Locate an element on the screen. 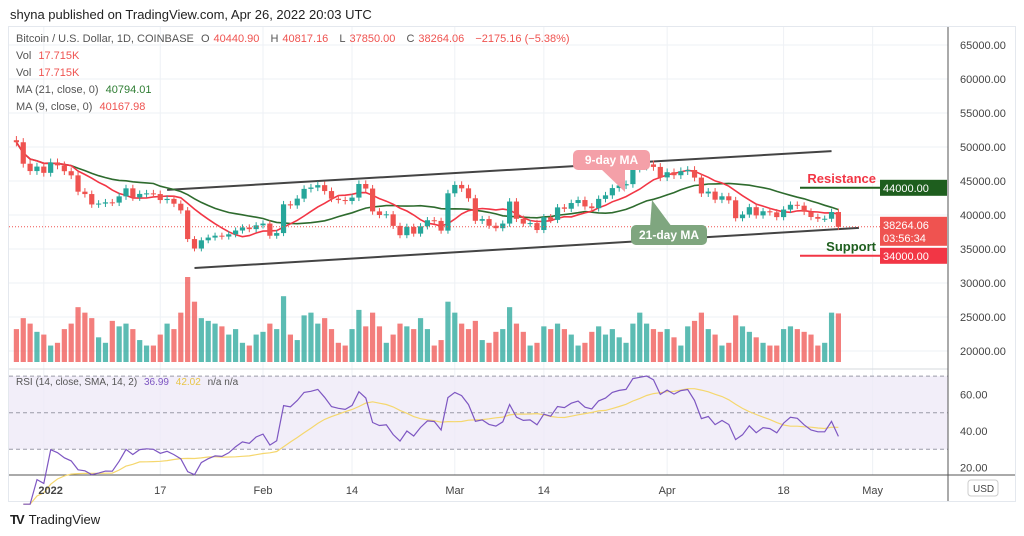 The image size is (1024, 536). legend-ma21: MA (21, close, 0) 40794.01 is located at coordinates (86, 90).